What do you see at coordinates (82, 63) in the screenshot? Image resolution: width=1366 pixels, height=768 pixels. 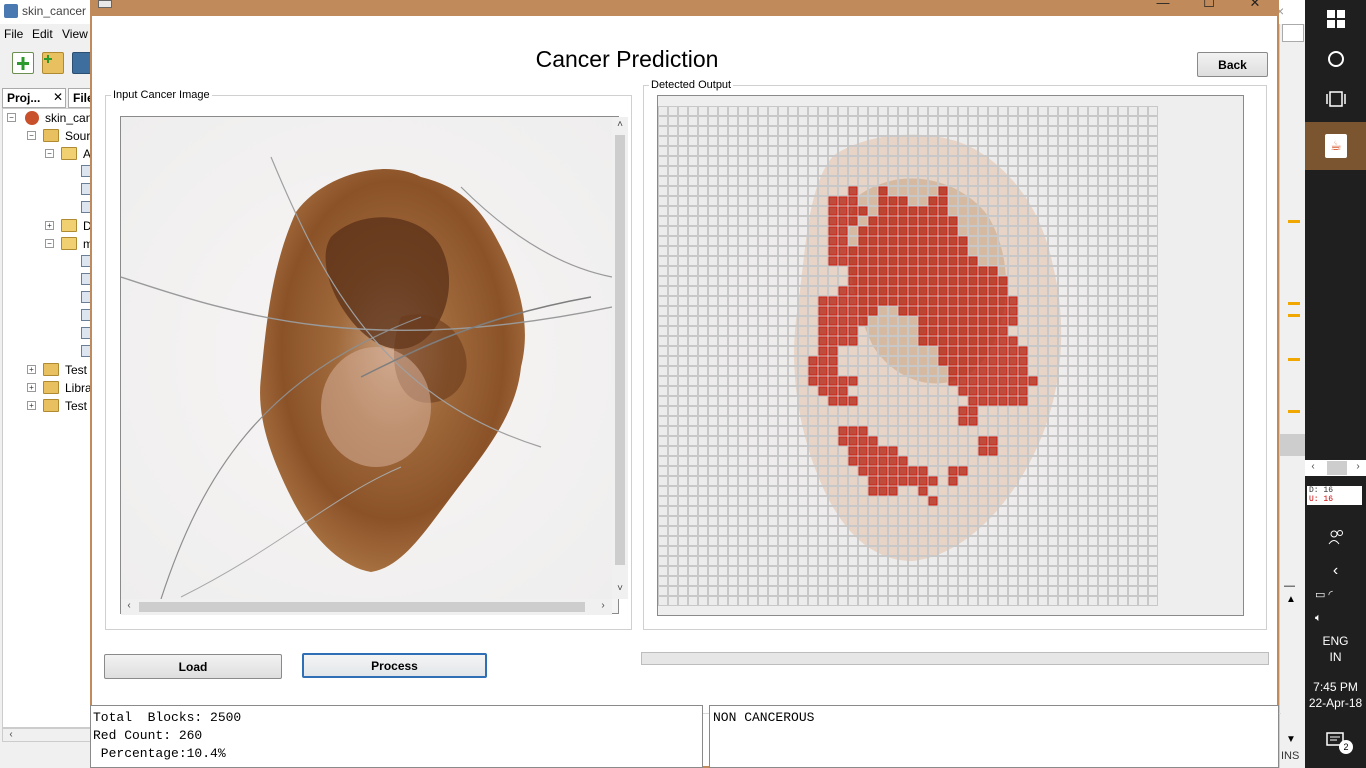 I see `open-project-icon` at bounding box center [82, 63].